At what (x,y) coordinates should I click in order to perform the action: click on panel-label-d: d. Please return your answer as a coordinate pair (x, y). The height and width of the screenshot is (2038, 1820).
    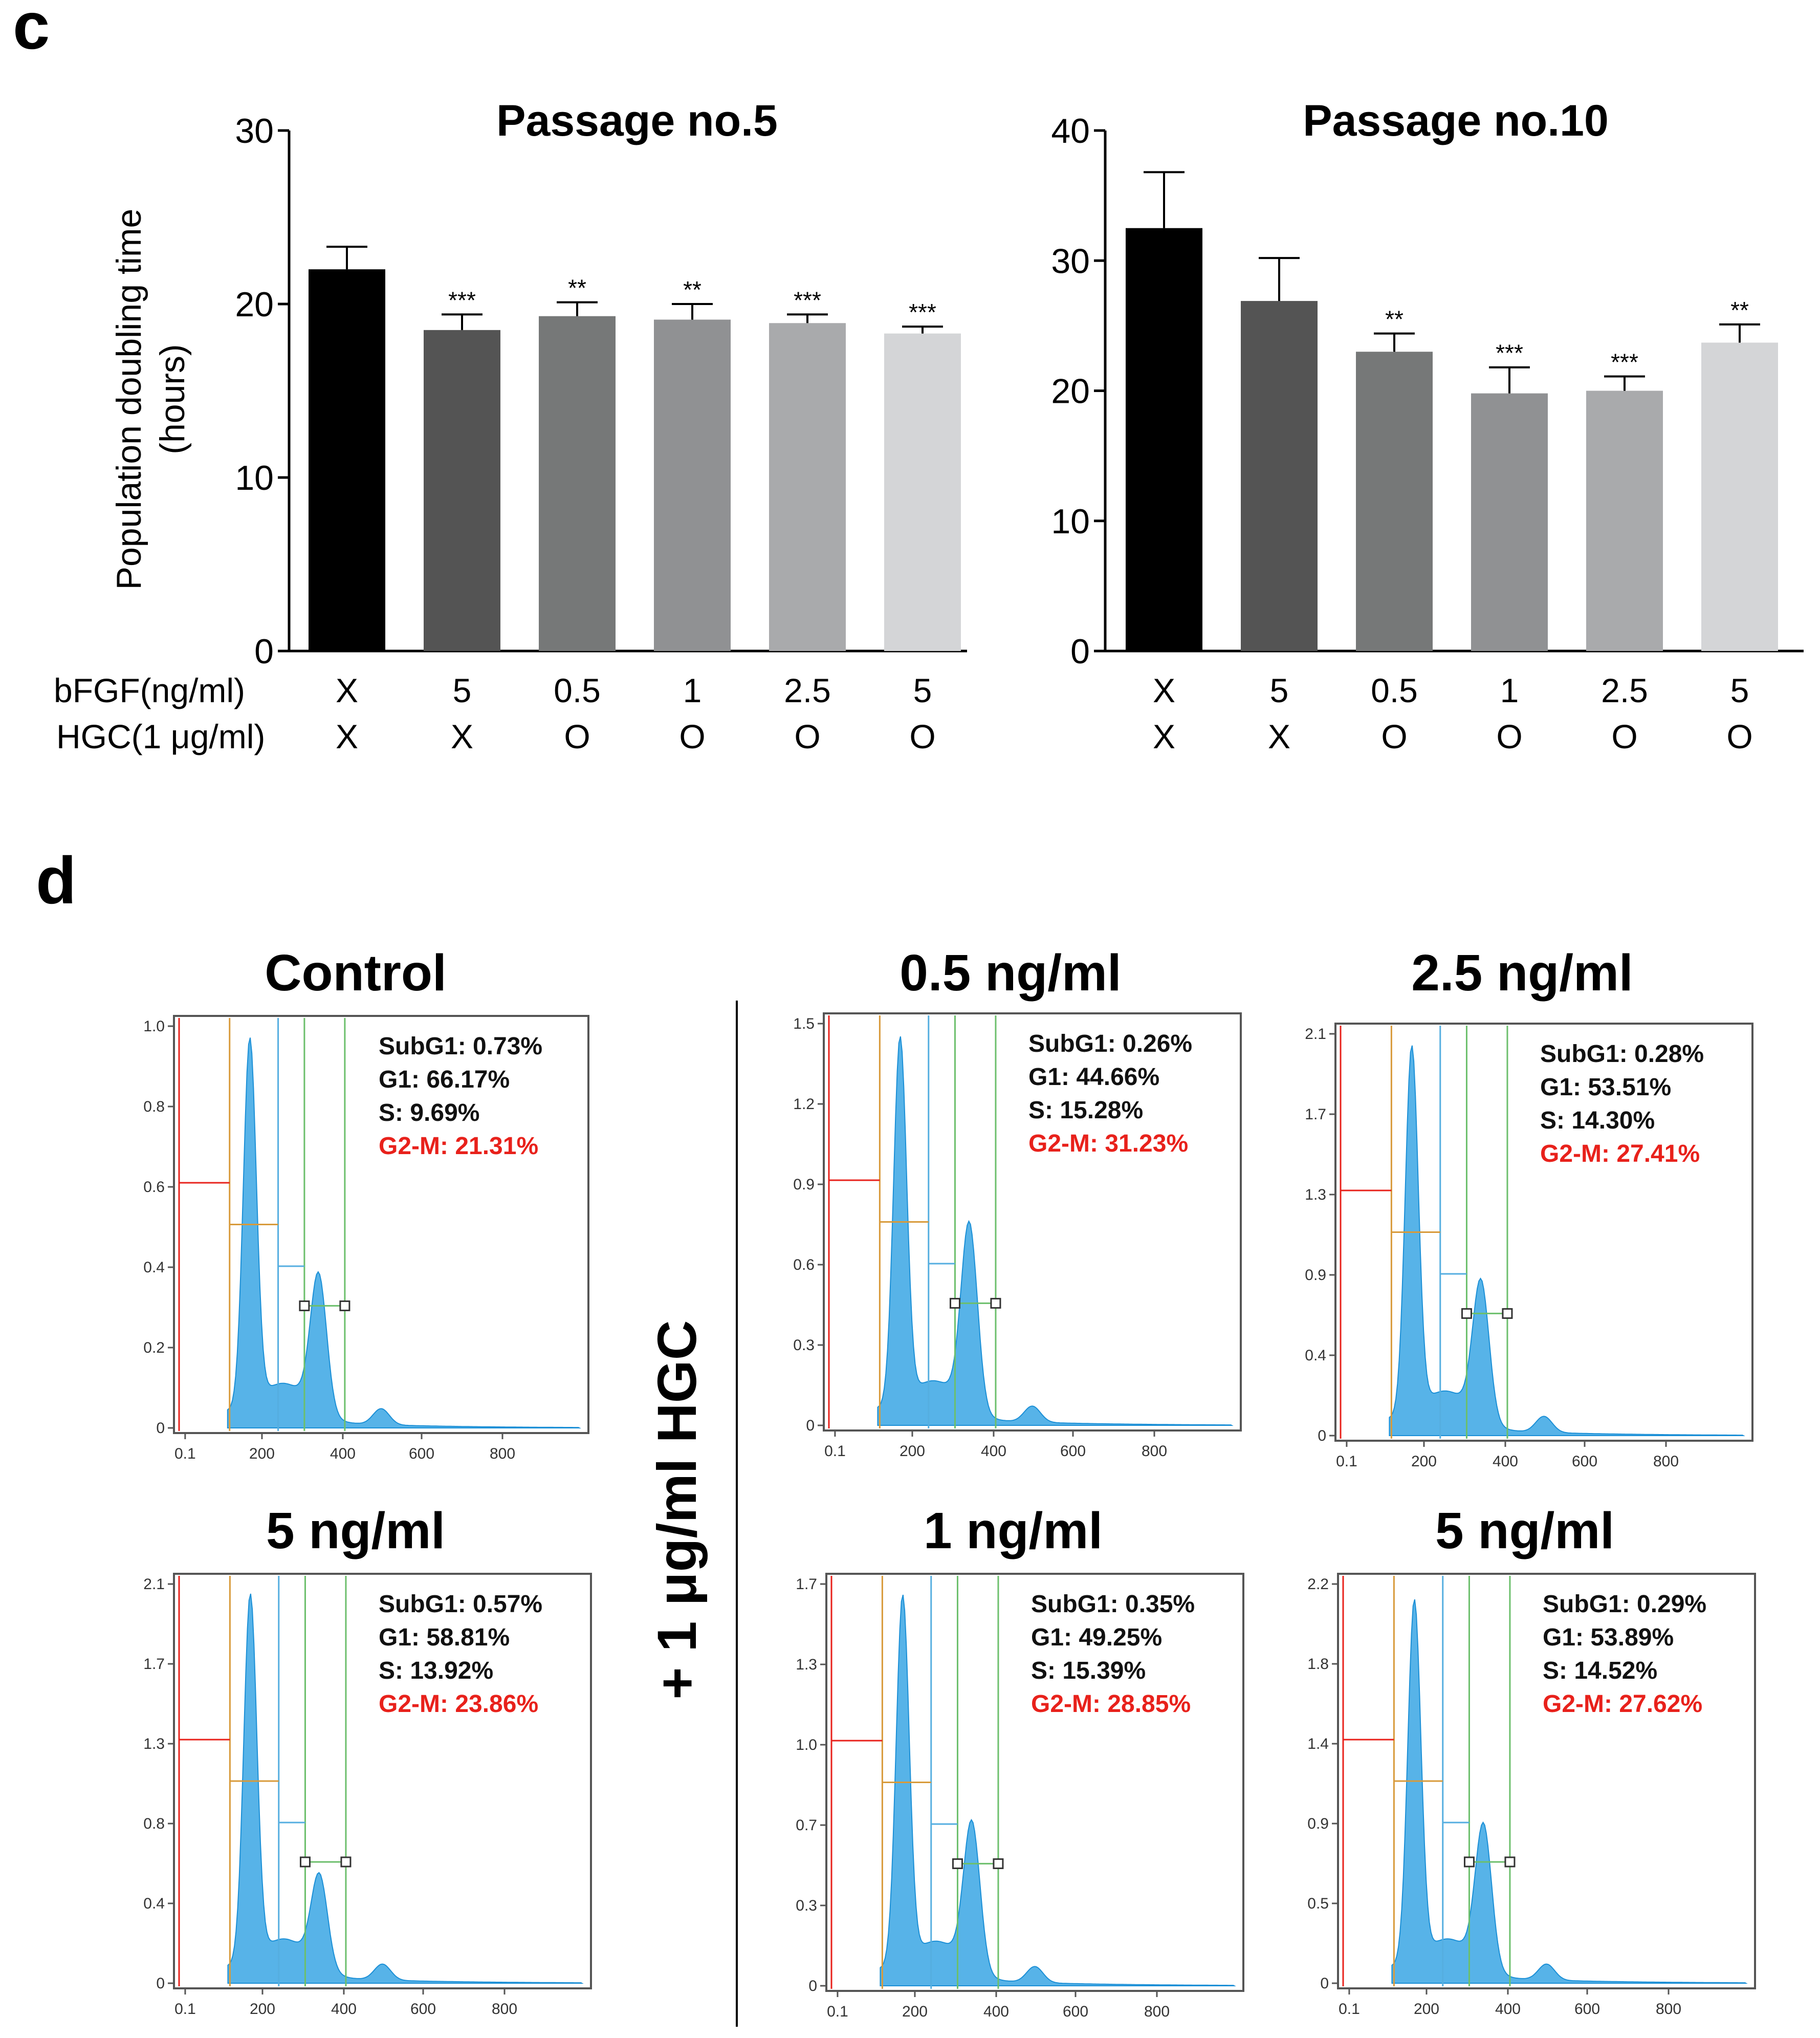
    Looking at the image, I should click on (56, 880).